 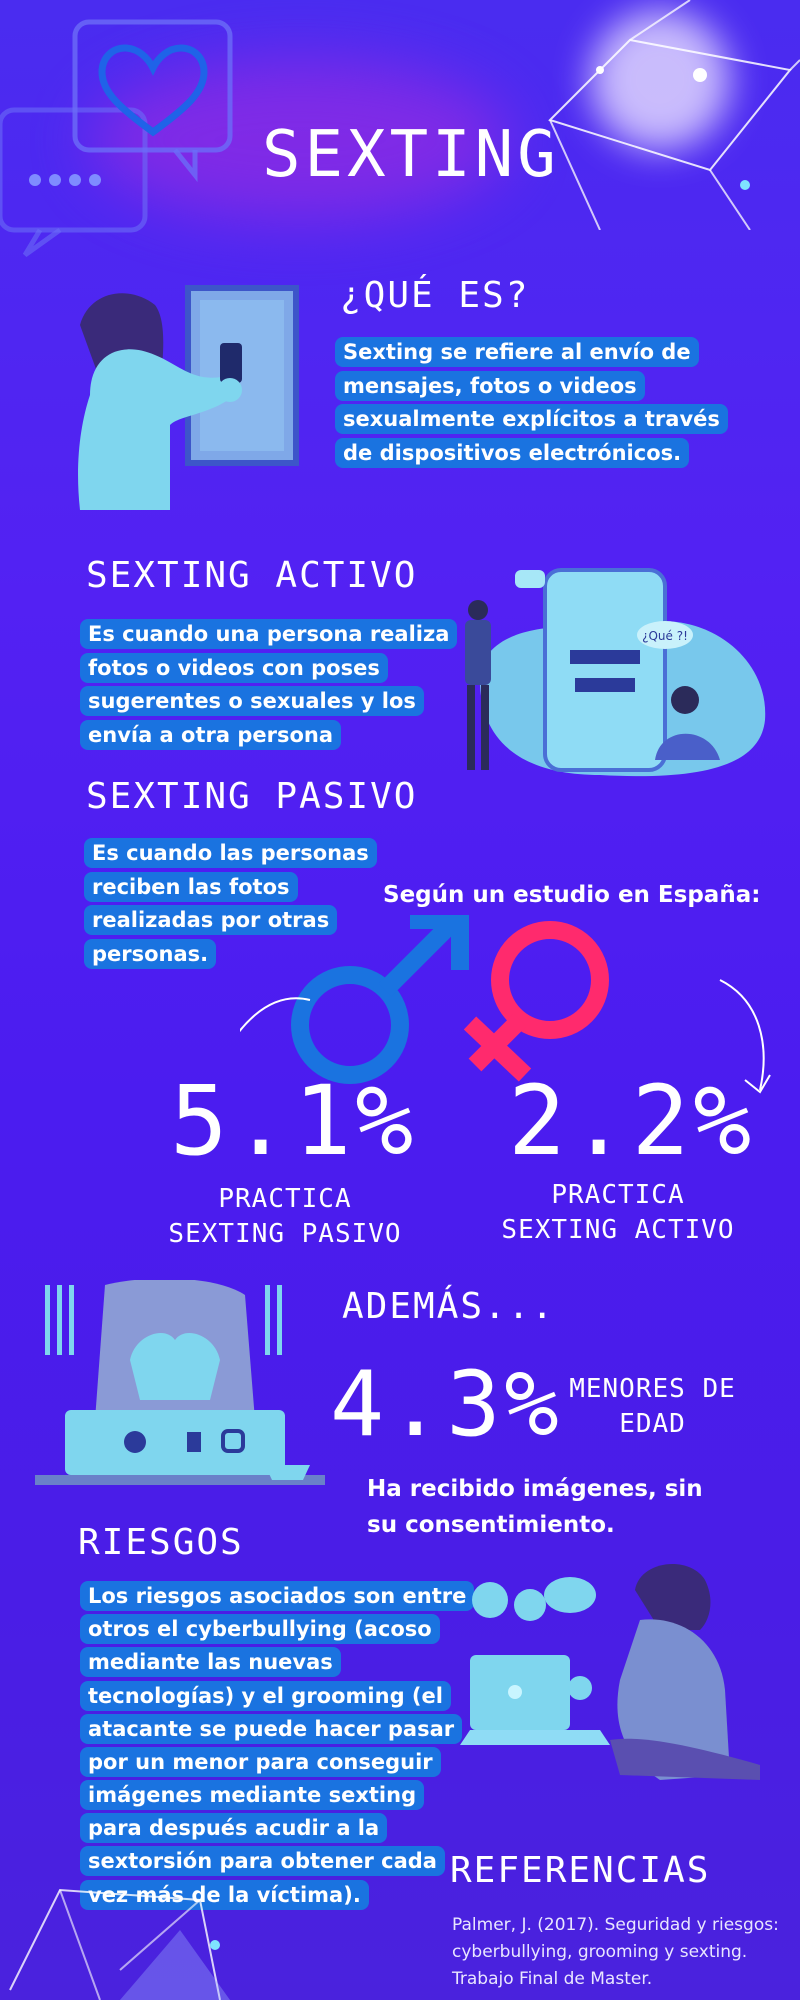 I want to click on riesgos-line: Los riesgos asociados son entre, so click(x=277, y=1596).